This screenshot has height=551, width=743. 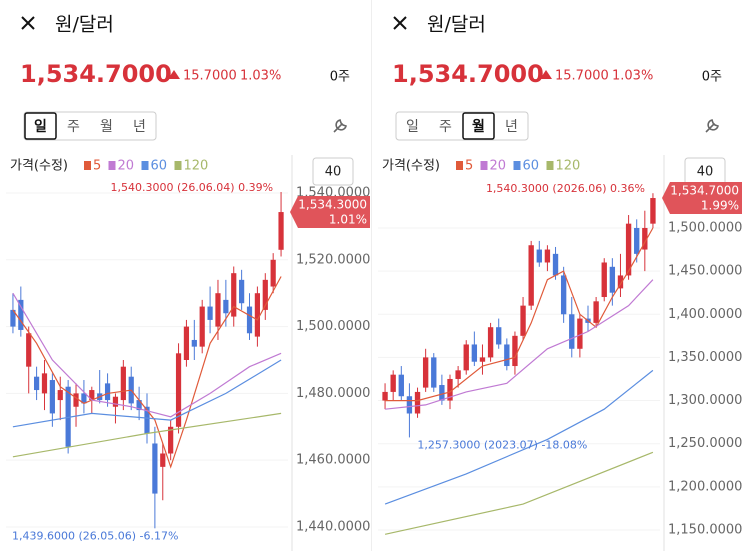 I want to click on zoom-box, so click(x=333, y=171).